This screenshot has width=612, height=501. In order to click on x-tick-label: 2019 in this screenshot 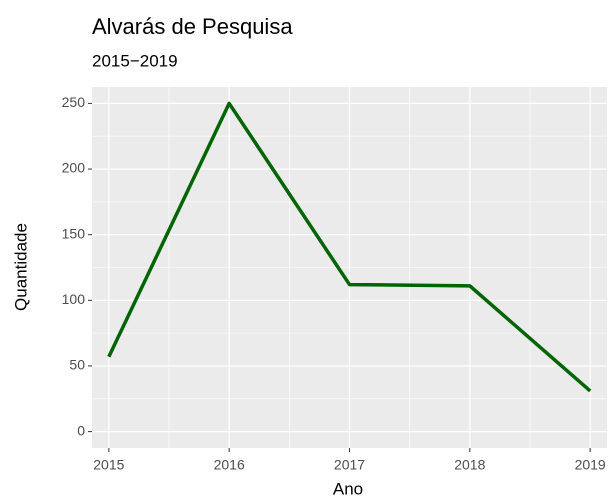, I will do `click(590, 465)`.